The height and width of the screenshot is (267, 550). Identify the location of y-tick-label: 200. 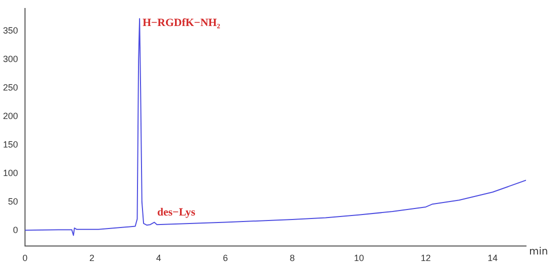
(10, 115).